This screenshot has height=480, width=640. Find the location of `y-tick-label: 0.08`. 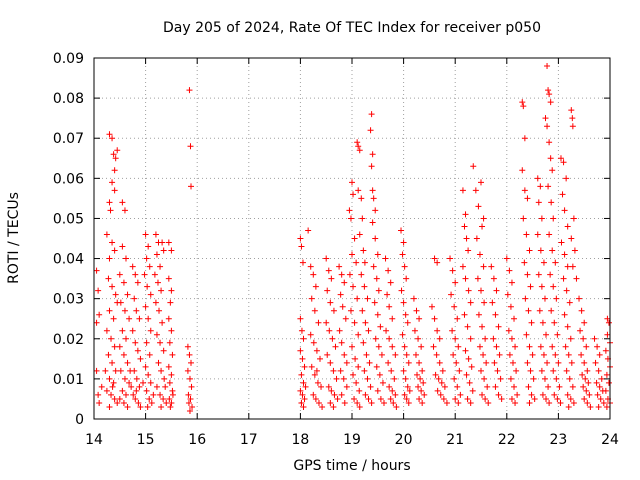

y-tick-label: 0.08 is located at coordinates (68, 99).